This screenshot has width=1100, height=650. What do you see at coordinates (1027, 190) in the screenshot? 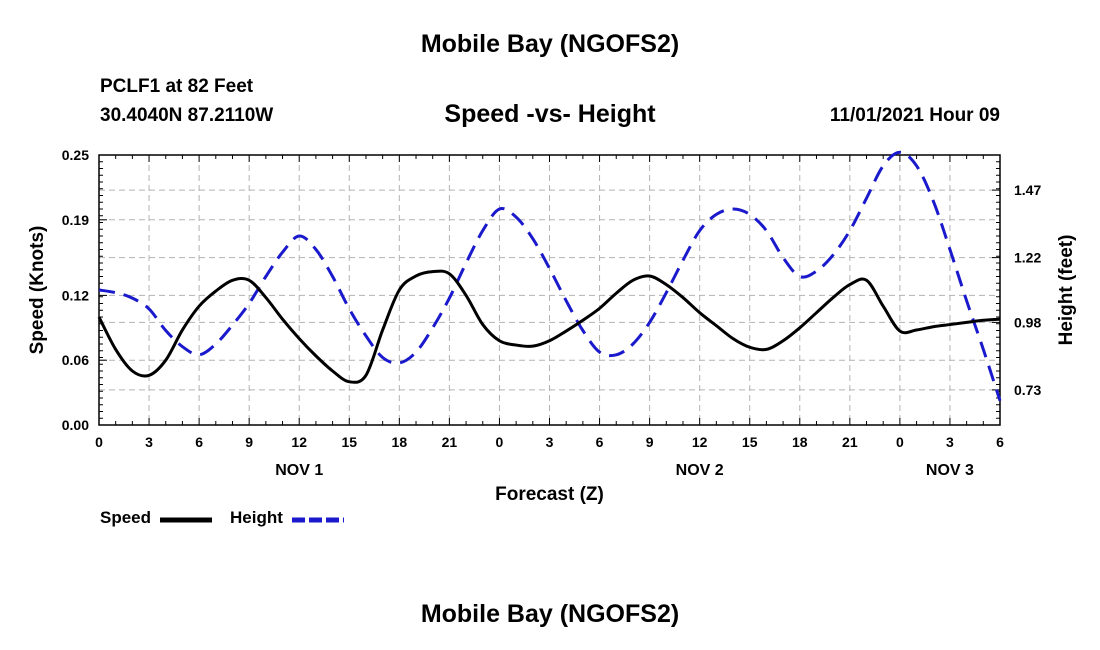
I see `y-right-tick-label: 1.47` at bounding box center [1027, 190].